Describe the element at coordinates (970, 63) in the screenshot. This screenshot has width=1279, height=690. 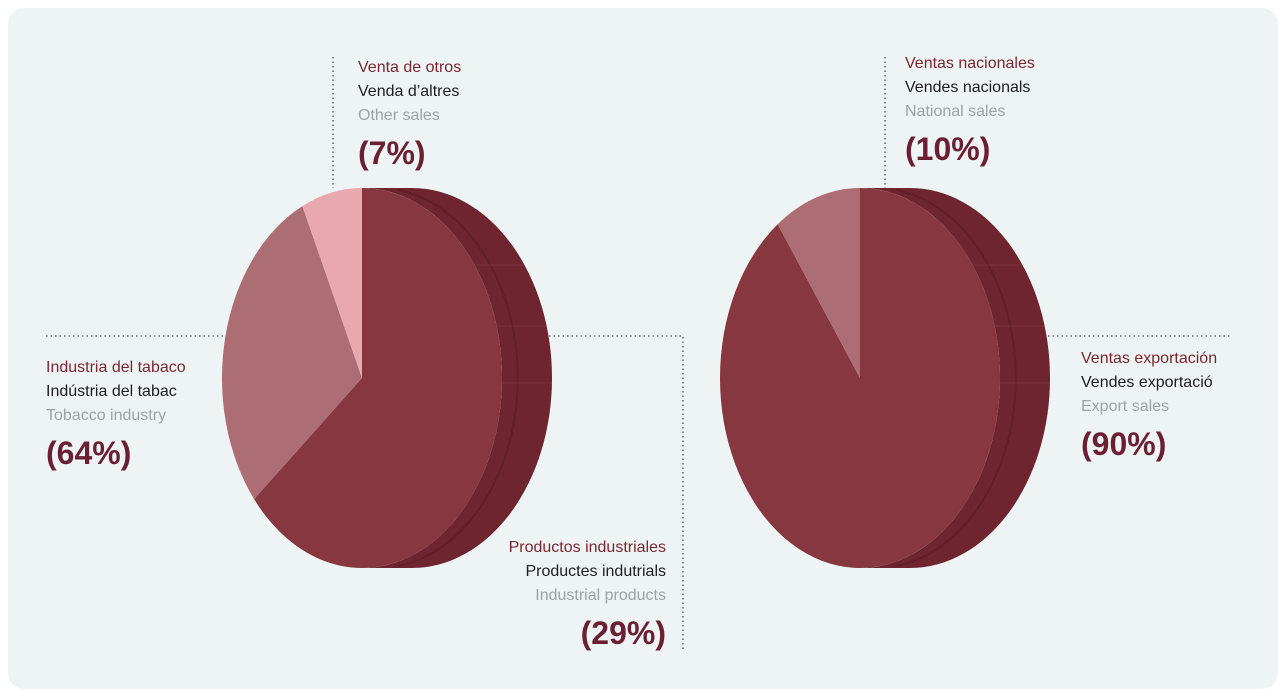
I see `label-es: Ventas nacionales` at that location.